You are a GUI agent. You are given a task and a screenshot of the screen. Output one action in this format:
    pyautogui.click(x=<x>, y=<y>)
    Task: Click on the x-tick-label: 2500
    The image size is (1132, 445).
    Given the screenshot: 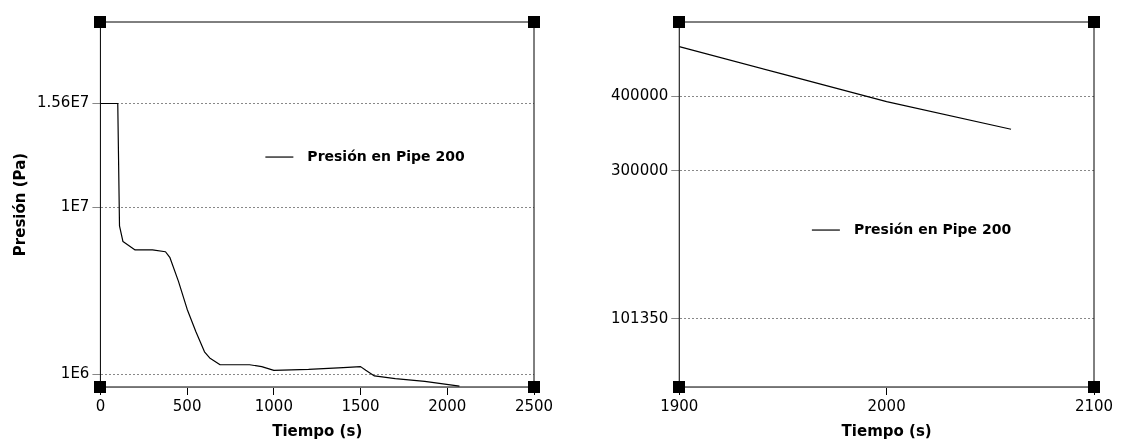 What is the action you would take?
    pyautogui.click(x=534, y=405)
    